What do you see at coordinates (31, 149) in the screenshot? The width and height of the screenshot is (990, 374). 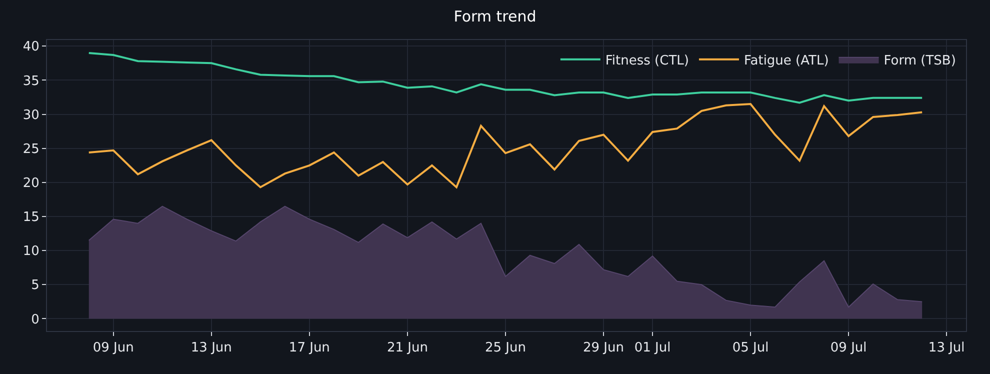 I see `y-tick-label: 25` at bounding box center [31, 149].